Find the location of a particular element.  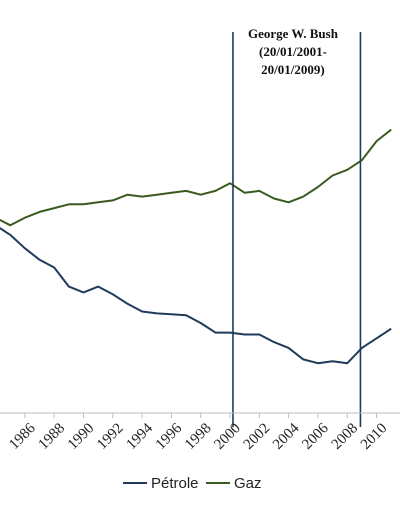

x-tick-label: 2000 is located at coordinates (227, 436).